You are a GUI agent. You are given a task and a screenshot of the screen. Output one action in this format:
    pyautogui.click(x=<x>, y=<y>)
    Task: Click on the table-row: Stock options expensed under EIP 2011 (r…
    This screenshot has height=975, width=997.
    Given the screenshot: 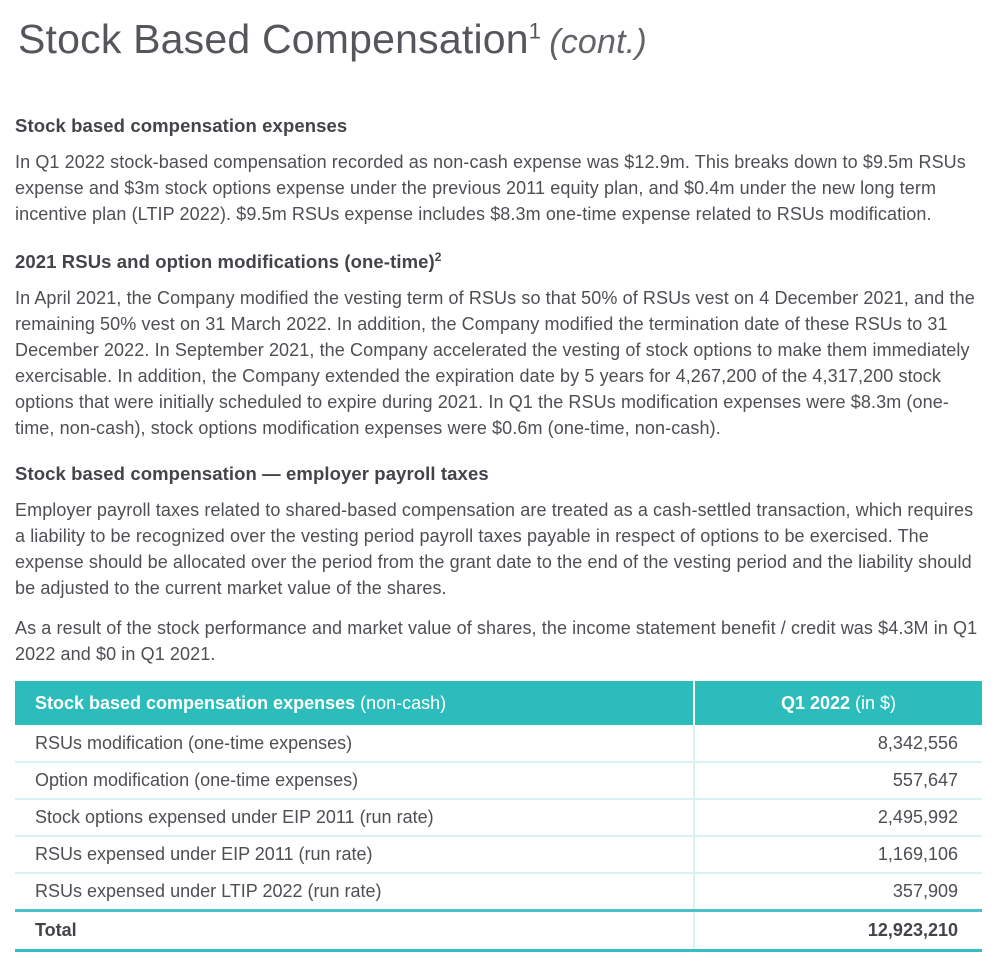 What is the action you would take?
    pyautogui.click(x=498, y=818)
    